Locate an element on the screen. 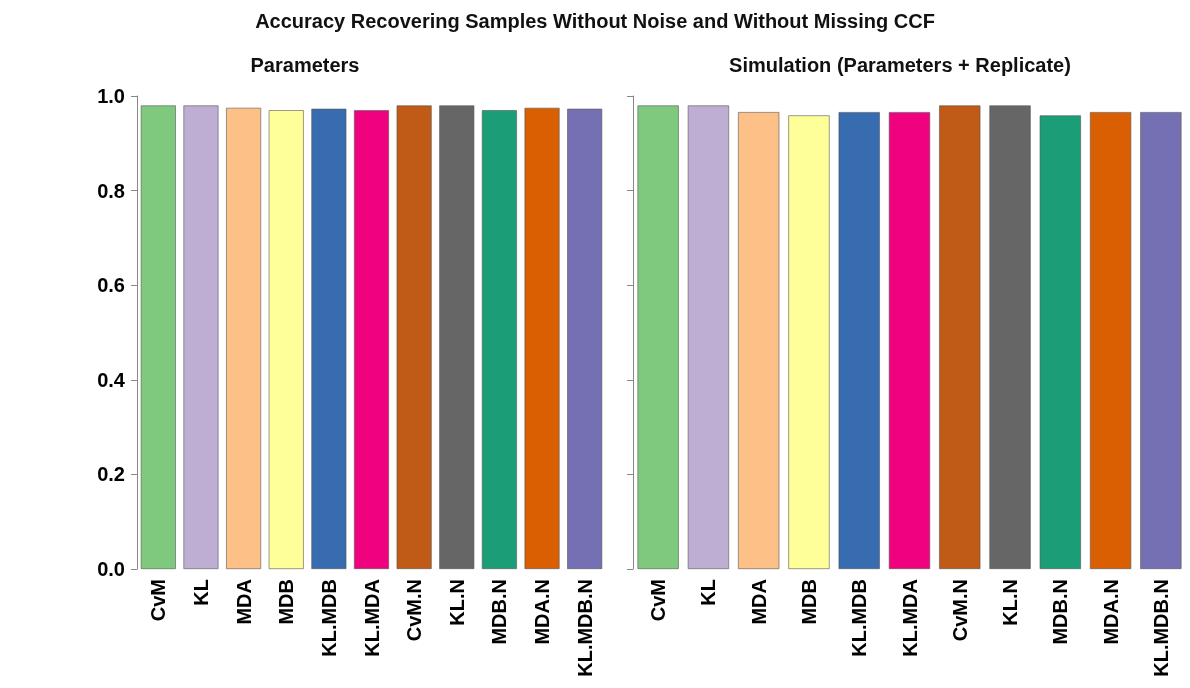 The image size is (1190, 688). chart-title: Simulation (Parameters + Replicate) is located at coordinates (900, 65).